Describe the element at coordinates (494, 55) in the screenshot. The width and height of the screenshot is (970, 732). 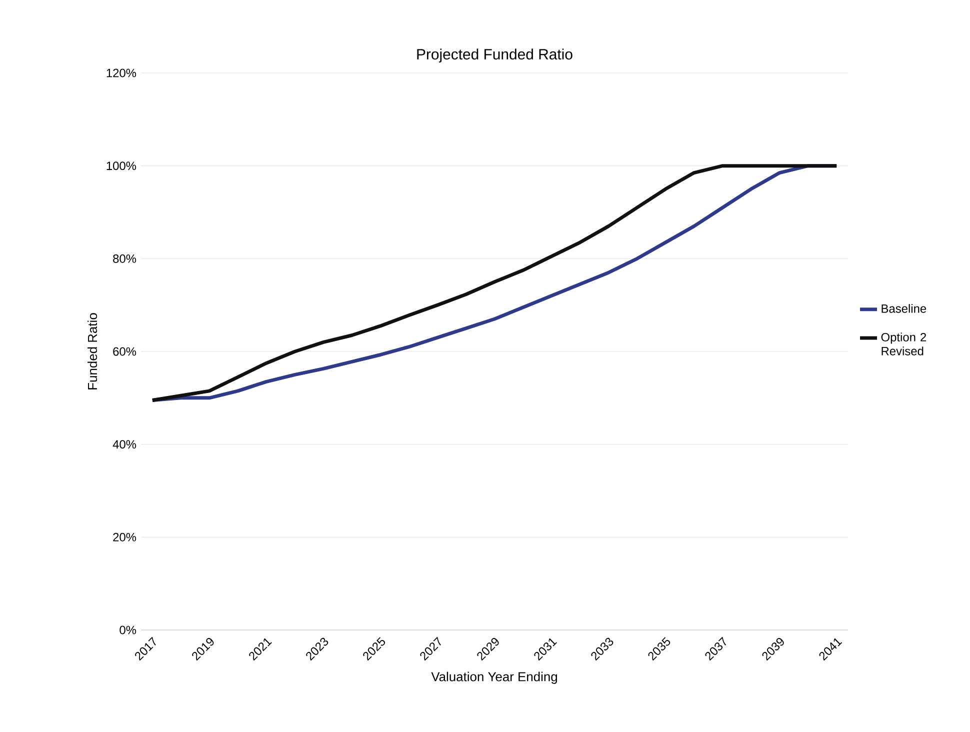
I see `chart-title: Projected Funded Ratio` at that location.